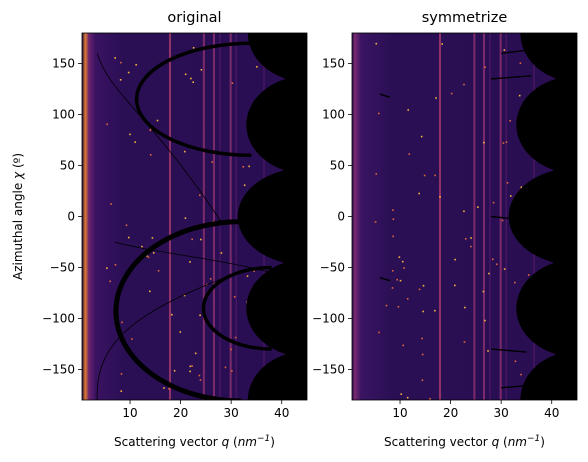 This screenshot has height=462, width=588. I want to click on y-axis: 150 100 50 0 −50 −100 −150, so click(62, 216).